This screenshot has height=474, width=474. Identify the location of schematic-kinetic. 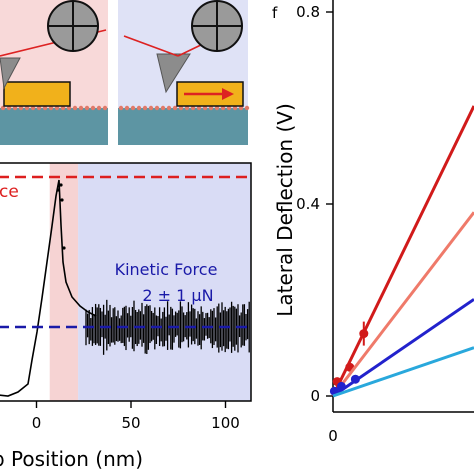
(184, 72).